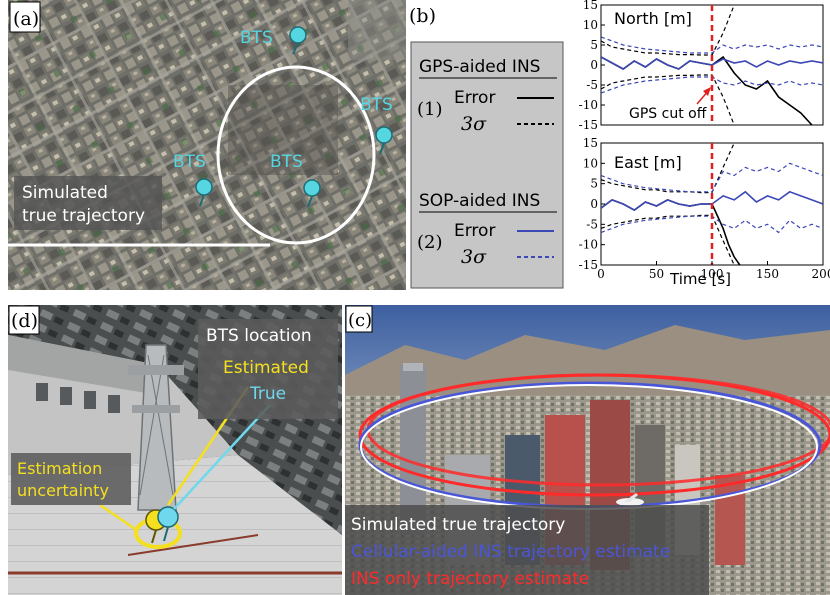  What do you see at coordinates (156, 427) in the screenshot?
I see `cell-tower-icon` at bounding box center [156, 427].